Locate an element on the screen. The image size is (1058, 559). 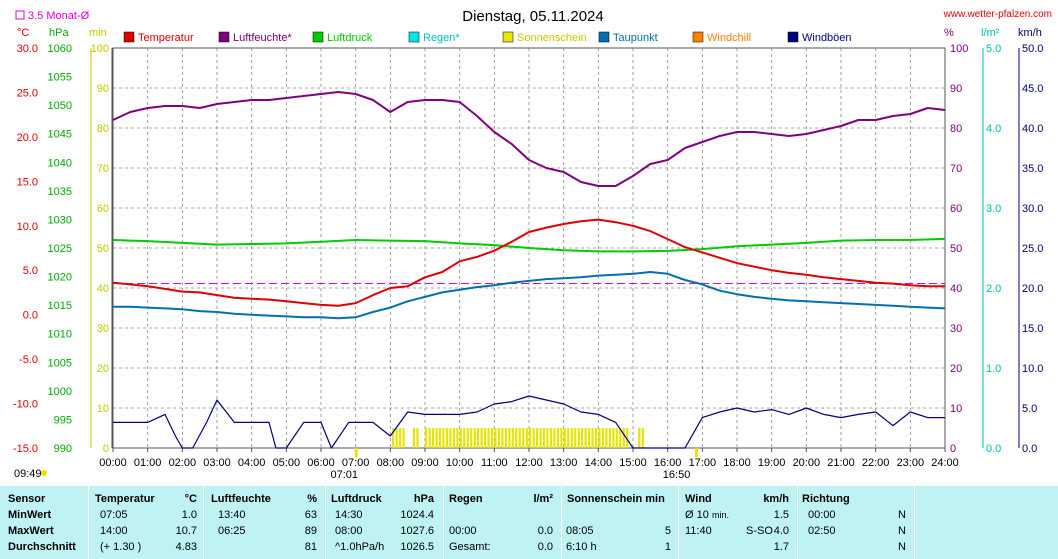
x-tick-label: 07:00 is located at coordinates (356, 463).